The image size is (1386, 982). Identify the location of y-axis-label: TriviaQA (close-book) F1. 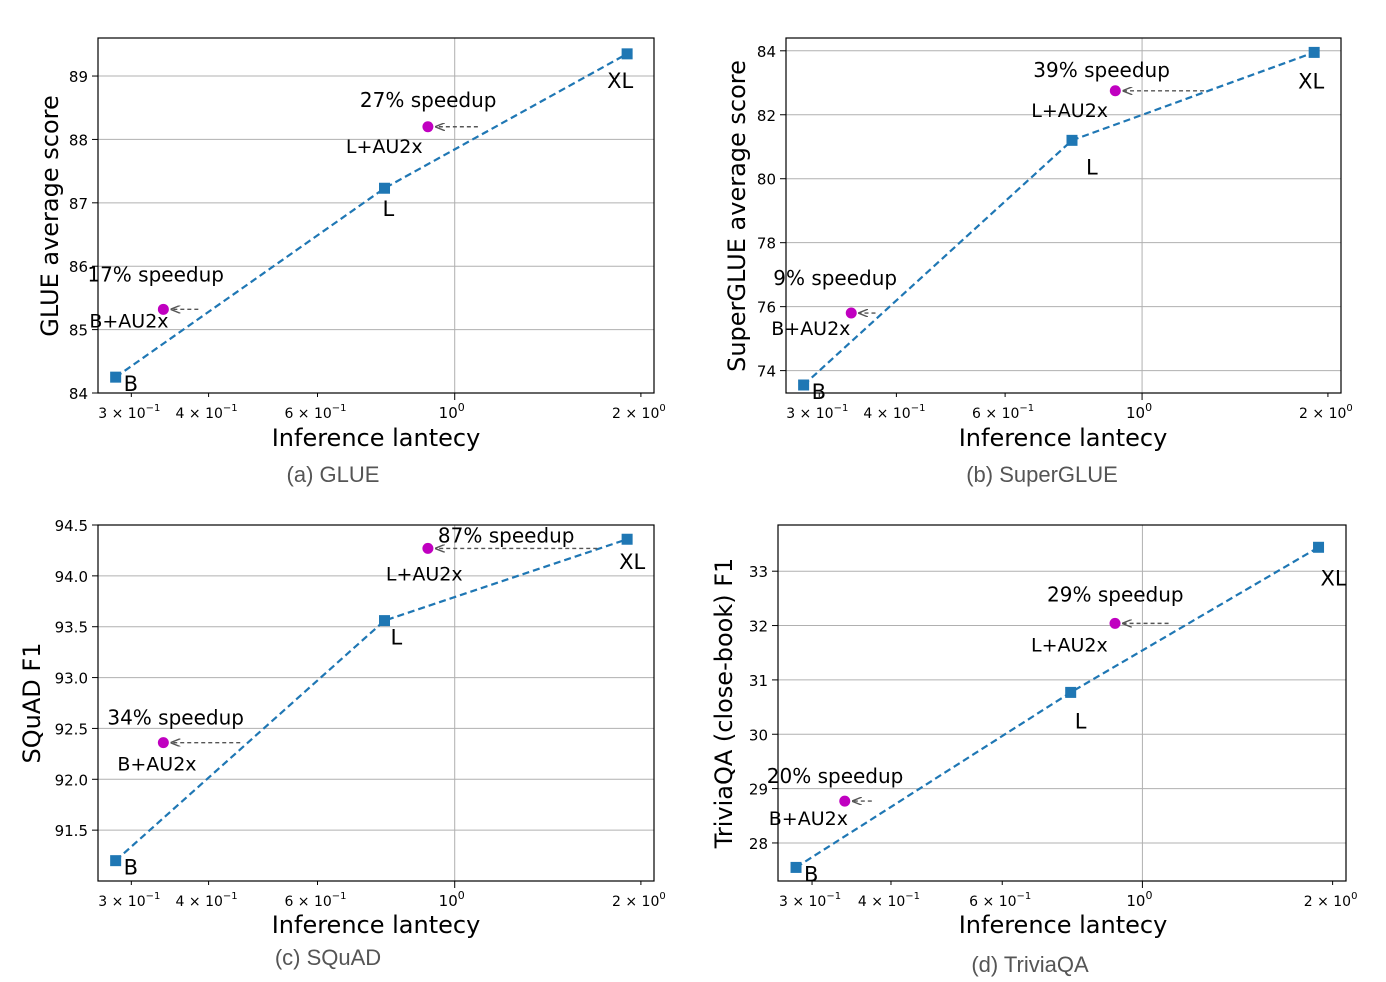
(724, 704).